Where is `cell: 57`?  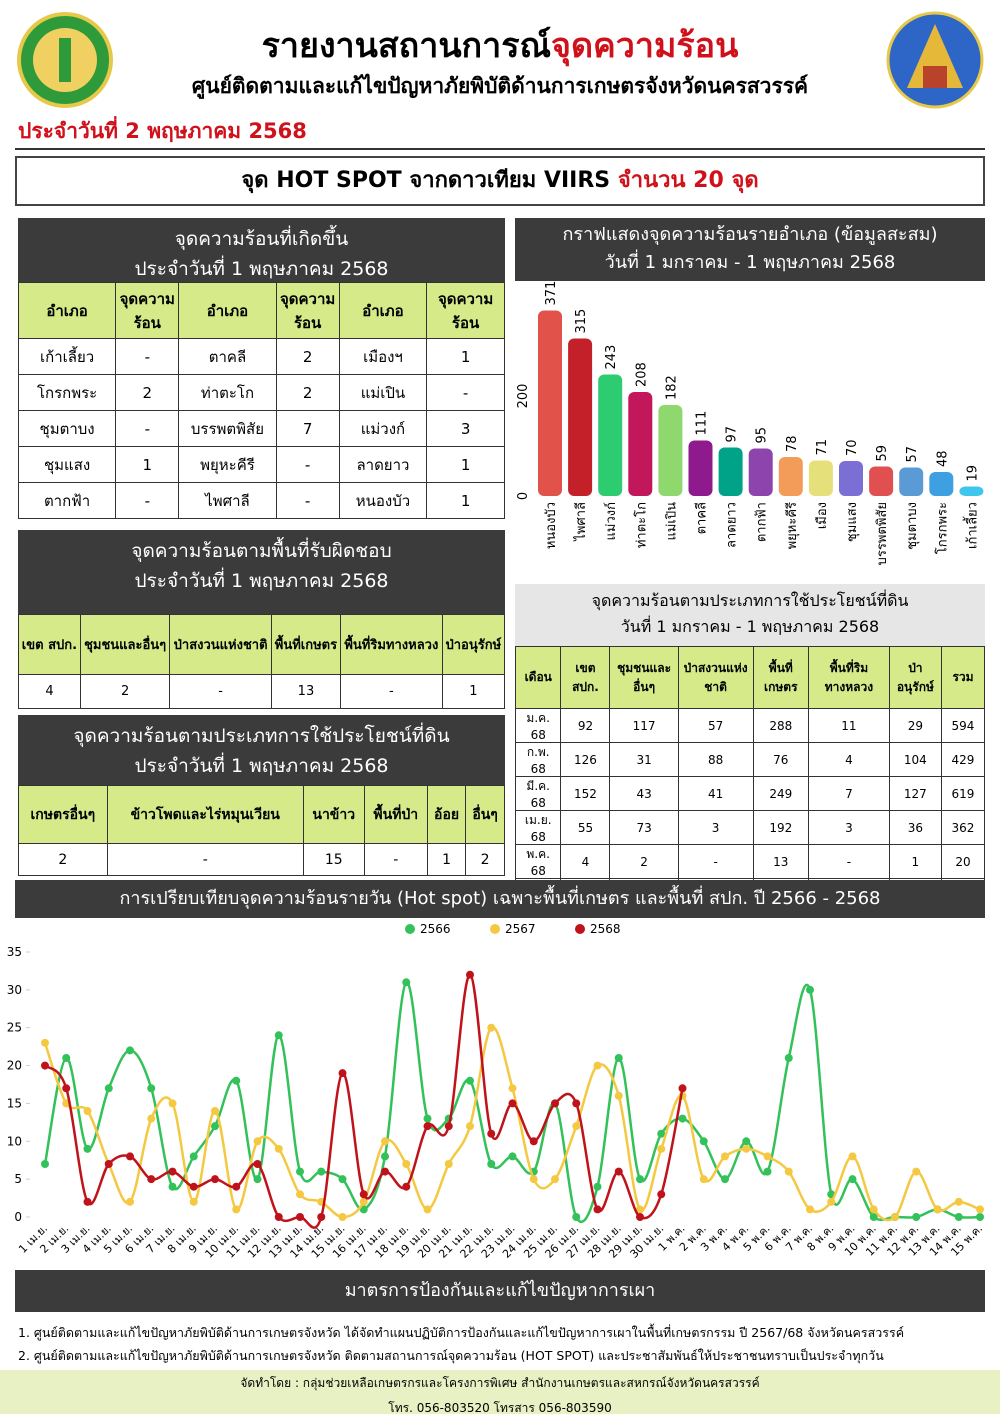
cell: 57 is located at coordinates (715, 725).